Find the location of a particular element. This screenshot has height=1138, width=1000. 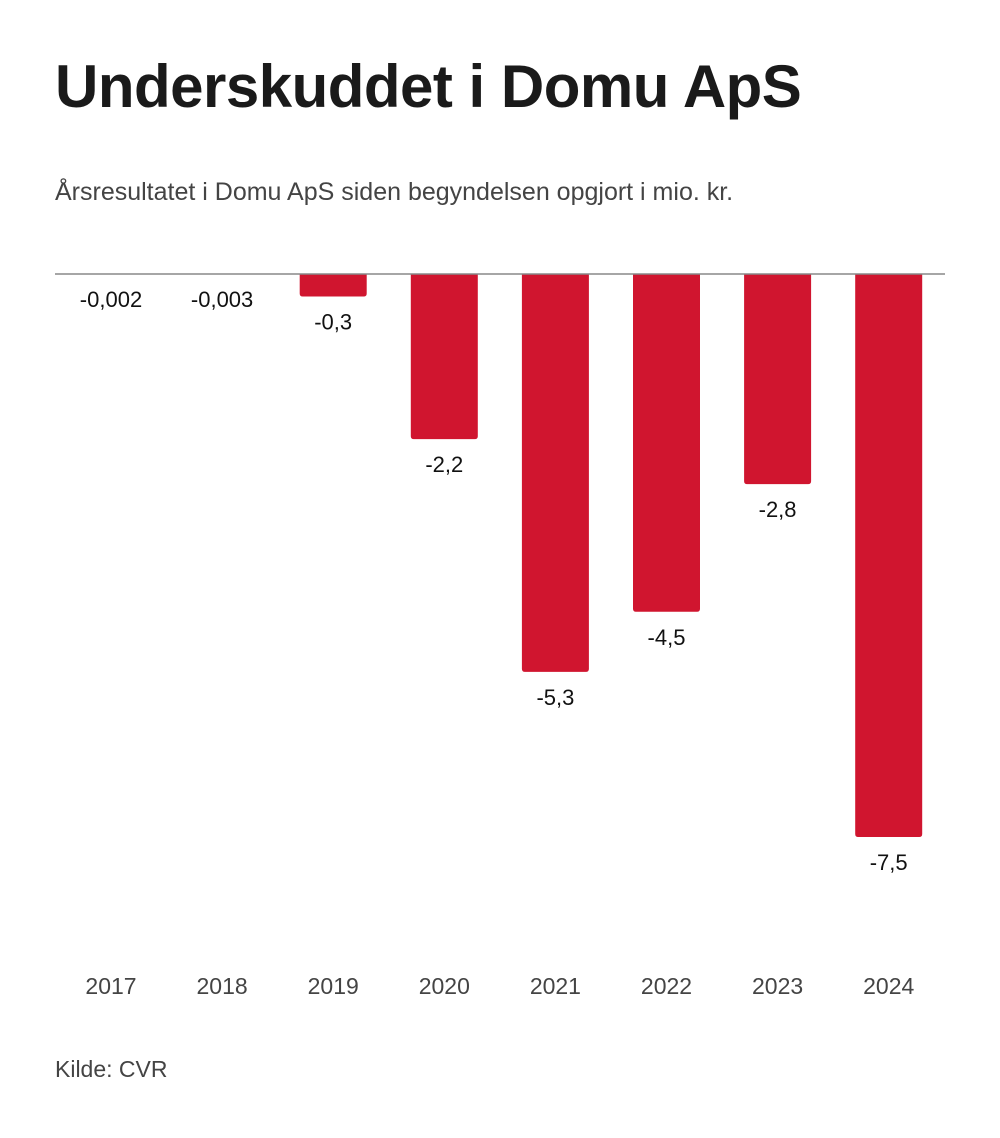

x-tick-2021: 2021 is located at coordinates (555, 986).